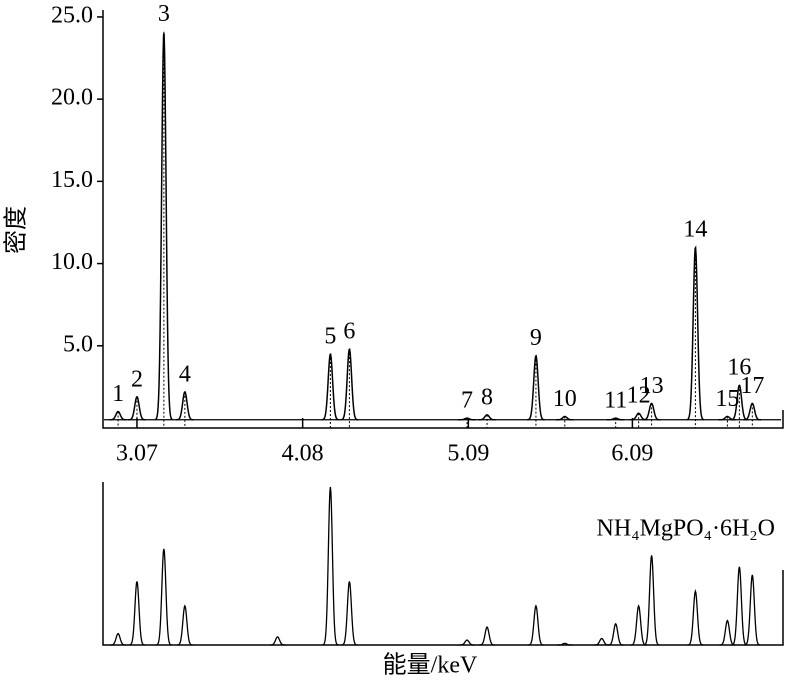 The height and width of the screenshot is (693, 797). I want to click on peak-label: 14, so click(695, 230).